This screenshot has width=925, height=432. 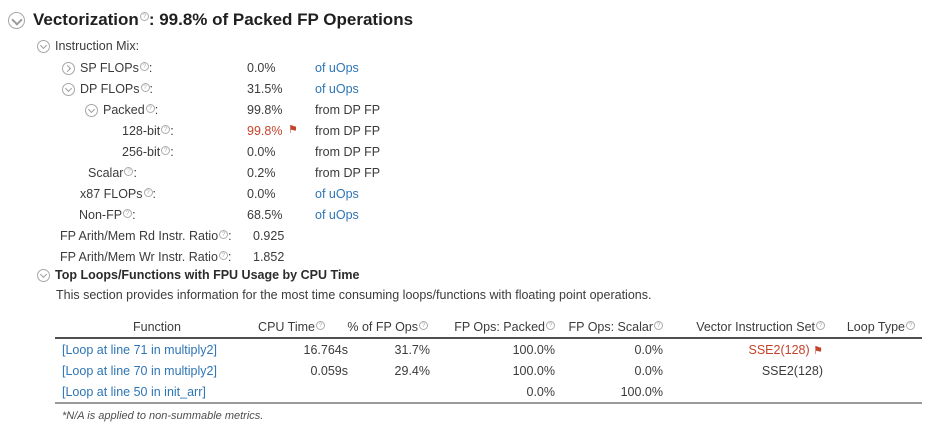 What do you see at coordinates (134, 392) in the screenshot?
I see `function-link: [Loop at line 50 in init_arr]` at bounding box center [134, 392].